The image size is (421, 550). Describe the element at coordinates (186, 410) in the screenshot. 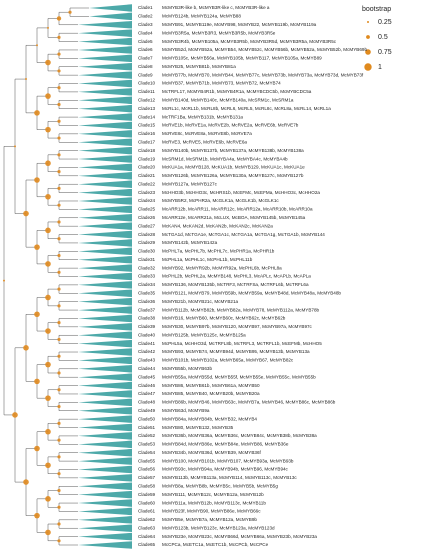

I see `clade-genes: McMYB63d, McMYB9a` at that location.